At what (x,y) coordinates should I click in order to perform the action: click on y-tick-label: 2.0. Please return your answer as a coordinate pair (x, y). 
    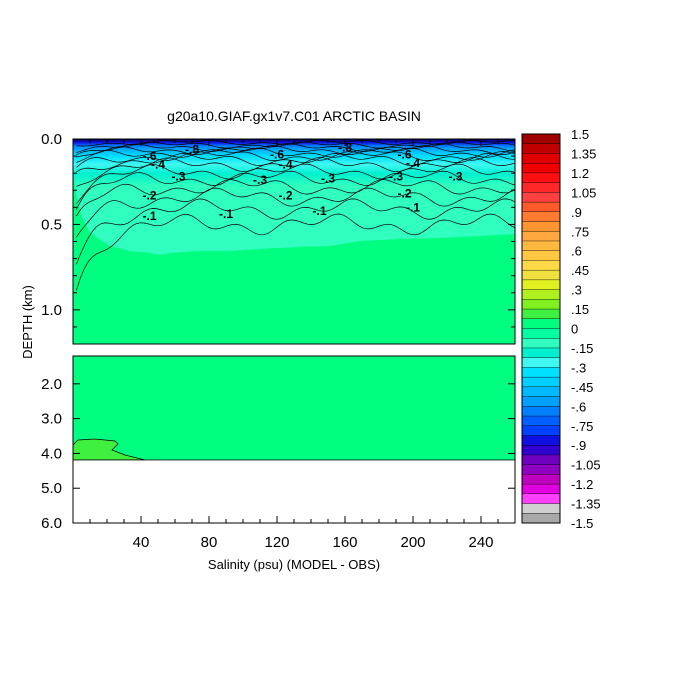
    Looking at the image, I should click on (51, 384).